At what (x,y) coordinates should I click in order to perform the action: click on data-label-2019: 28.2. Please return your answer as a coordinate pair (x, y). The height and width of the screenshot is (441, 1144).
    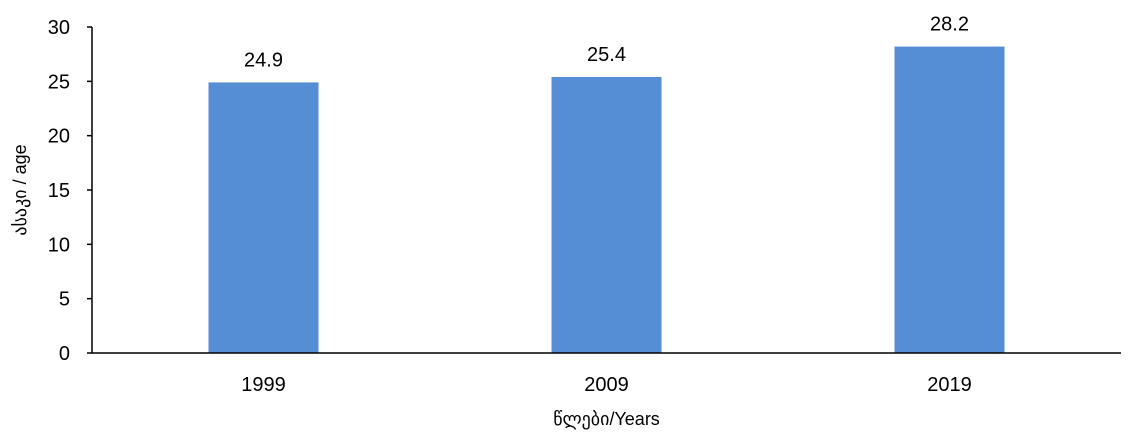
    Looking at the image, I should click on (949, 25).